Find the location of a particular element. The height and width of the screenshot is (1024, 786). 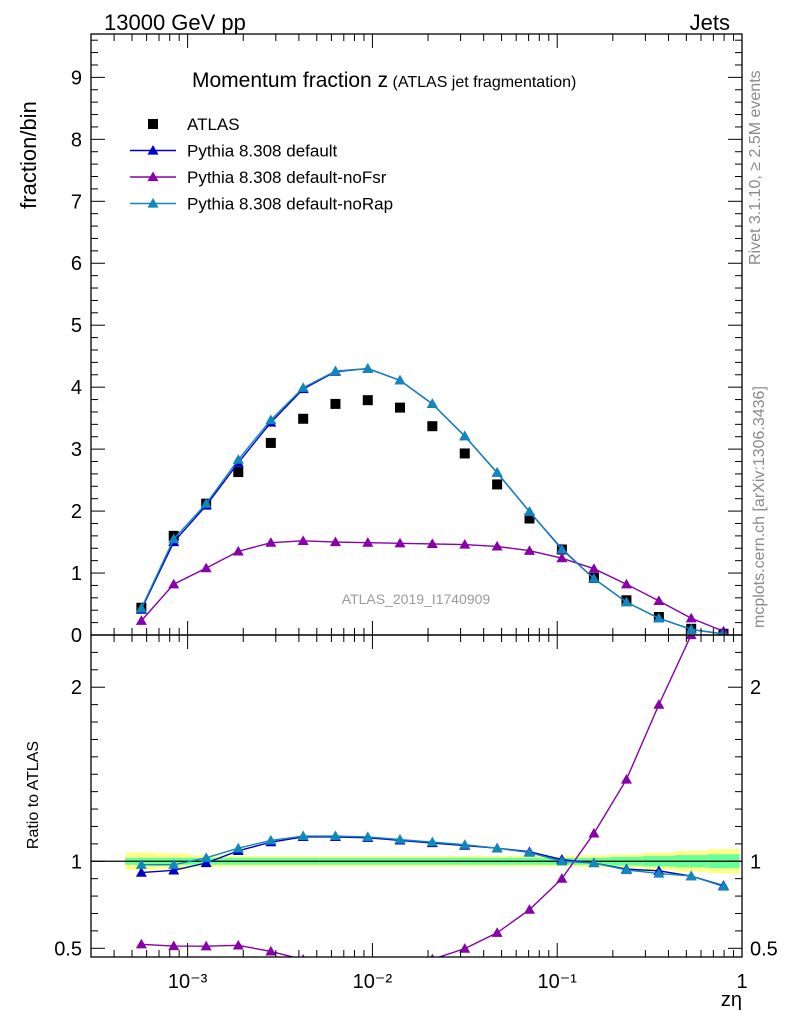

legend-entry: Pythia 8.308 default-noFsr is located at coordinates (258, 177).